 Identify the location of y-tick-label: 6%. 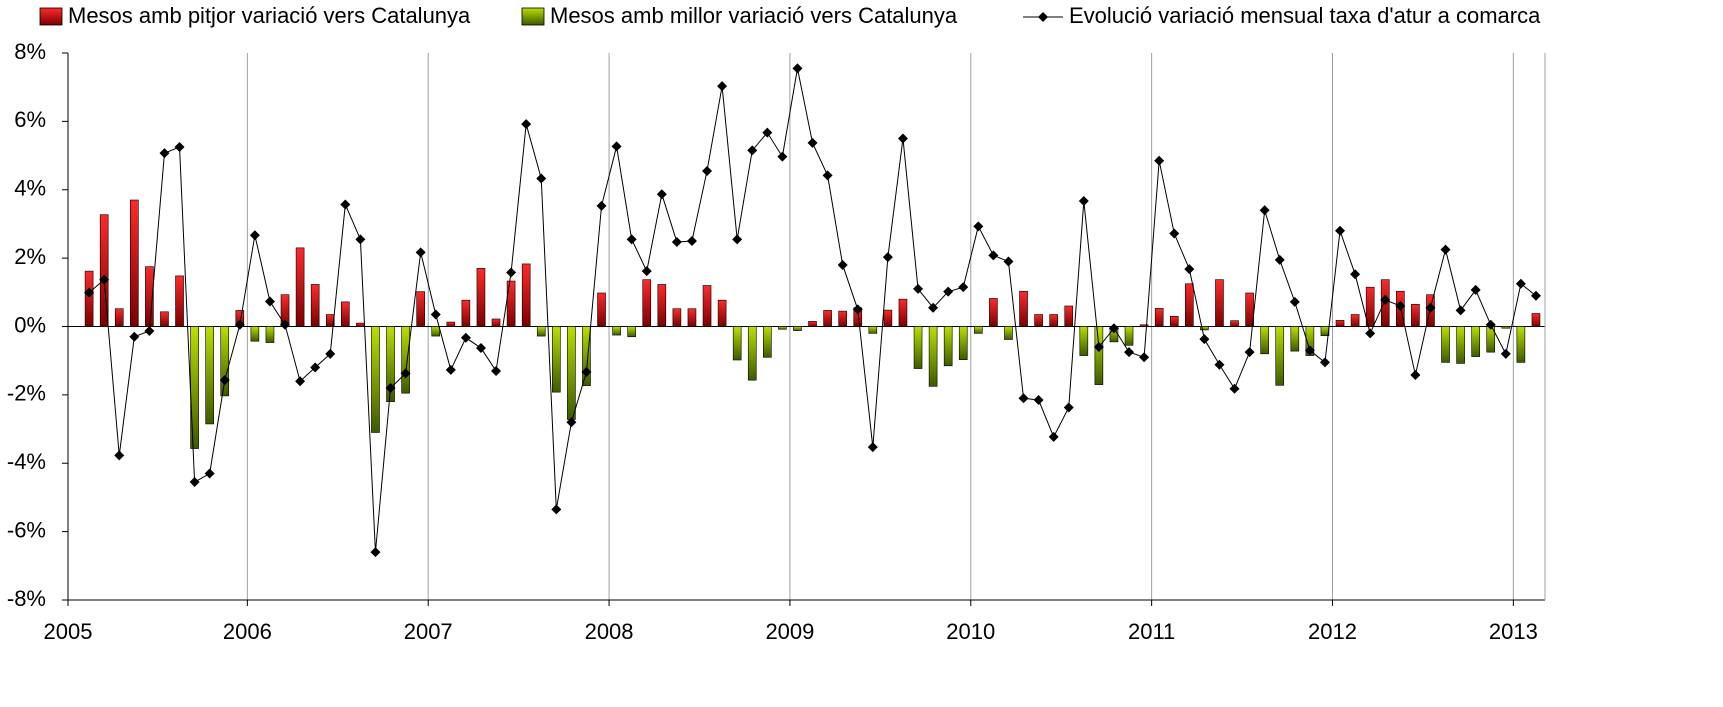
(30, 119).